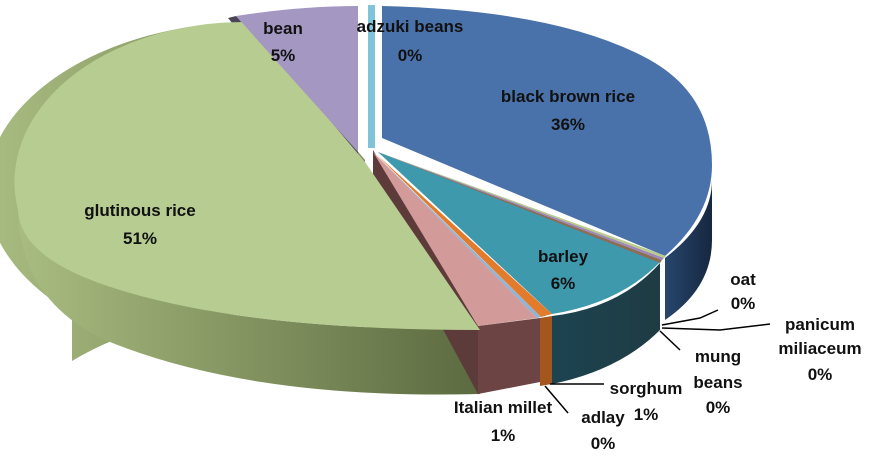 This screenshot has height=460, width=872. I want to click on slice-italian-millet, so click(455, 239).